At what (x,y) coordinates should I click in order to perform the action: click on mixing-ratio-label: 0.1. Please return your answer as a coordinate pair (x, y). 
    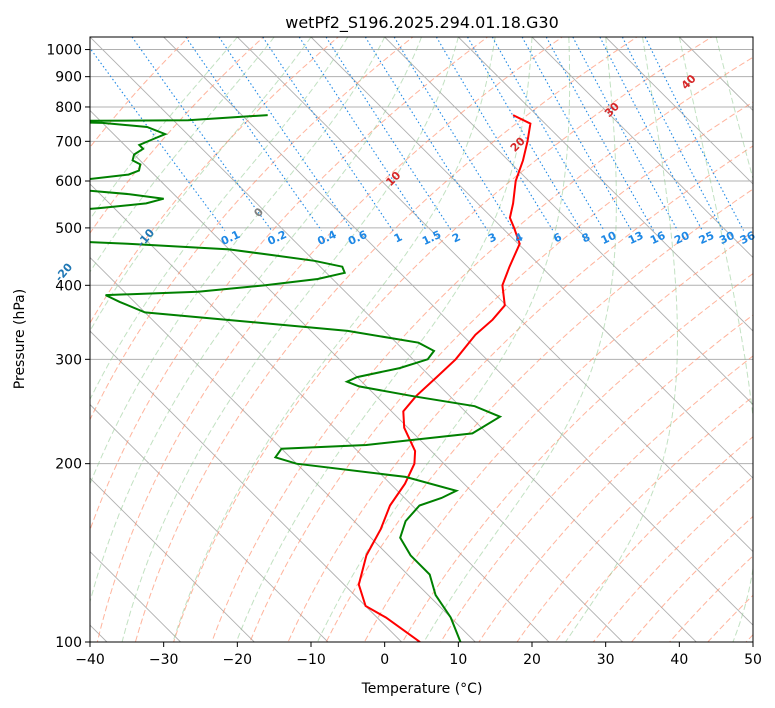
    Looking at the image, I should click on (230, 238).